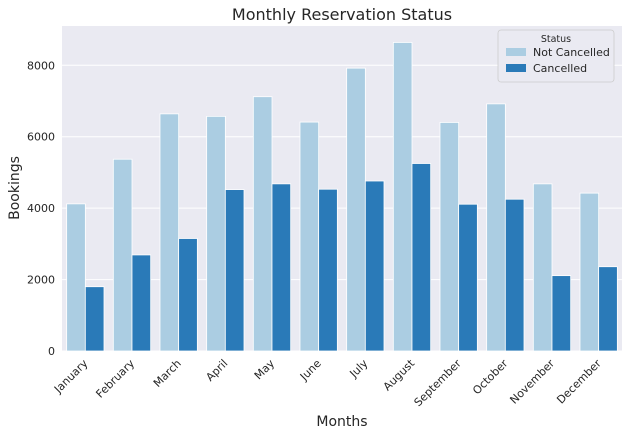 The image size is (628, 436). Describe the element at coordinates (15, 188) in the screenshot. I see `y-axis-label: Bookings` at that location.